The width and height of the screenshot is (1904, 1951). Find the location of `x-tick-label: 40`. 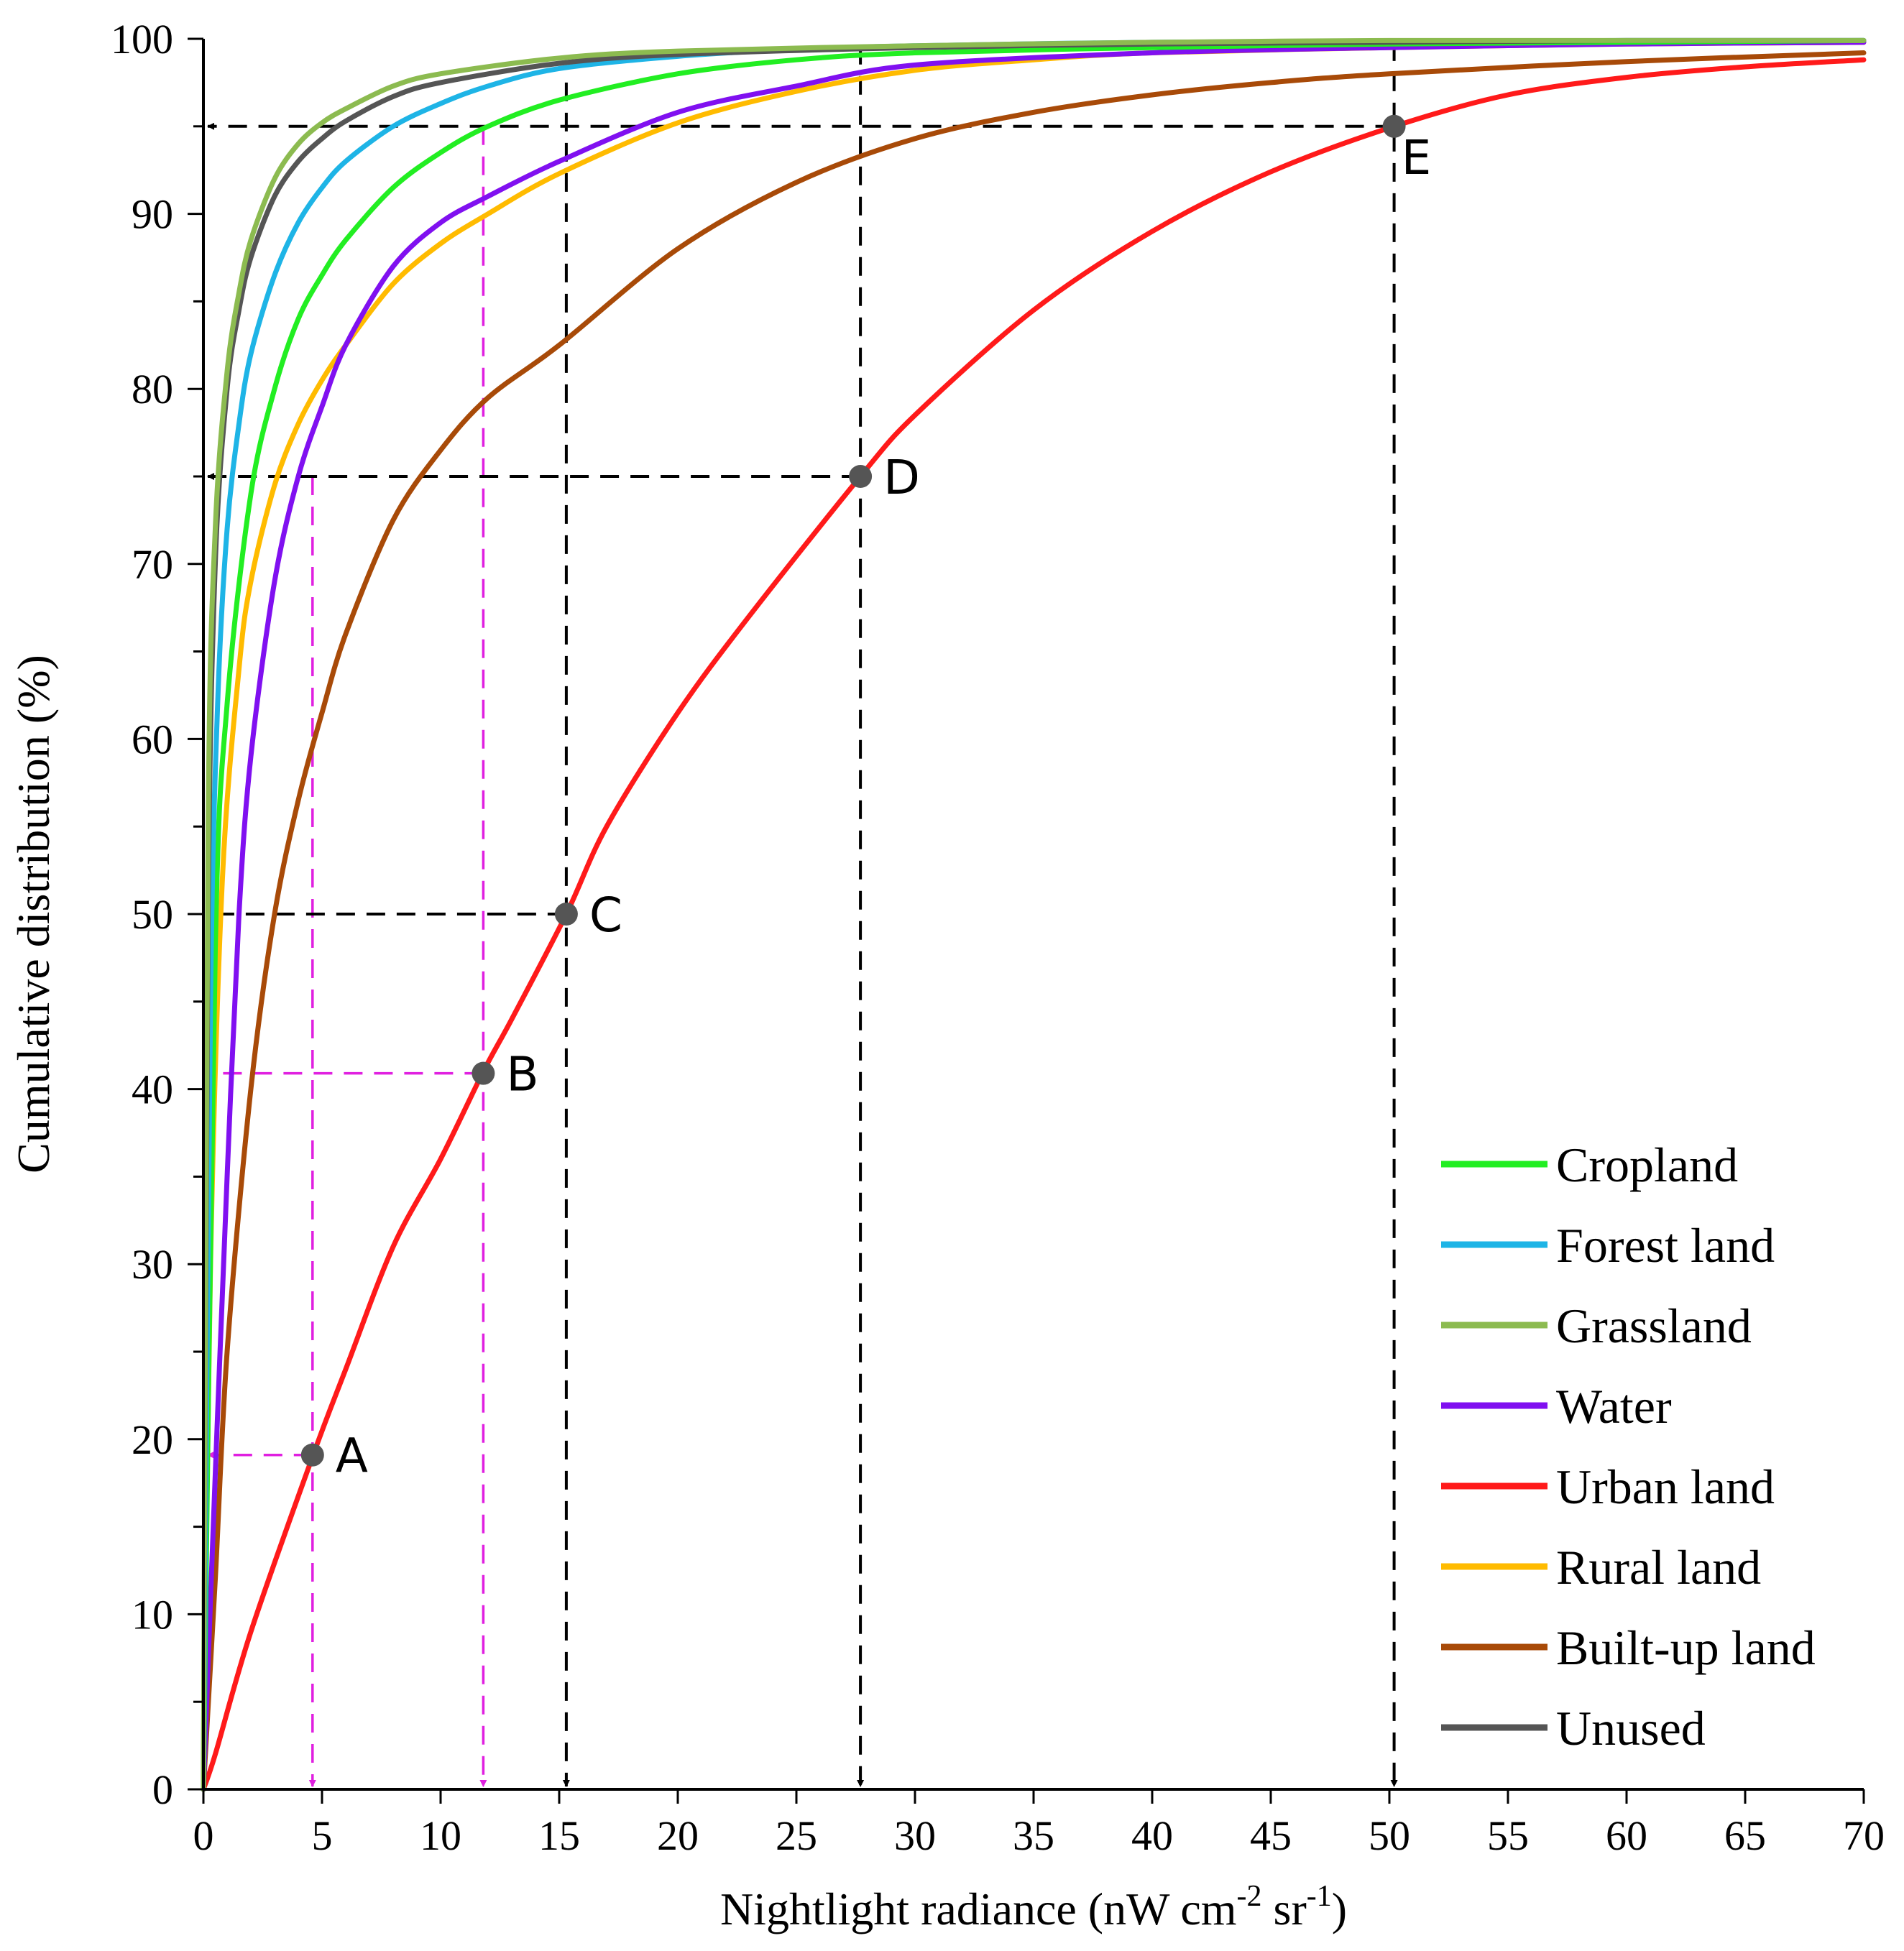

x-tick-label: 40 is located at coordinates (1152, 1835).